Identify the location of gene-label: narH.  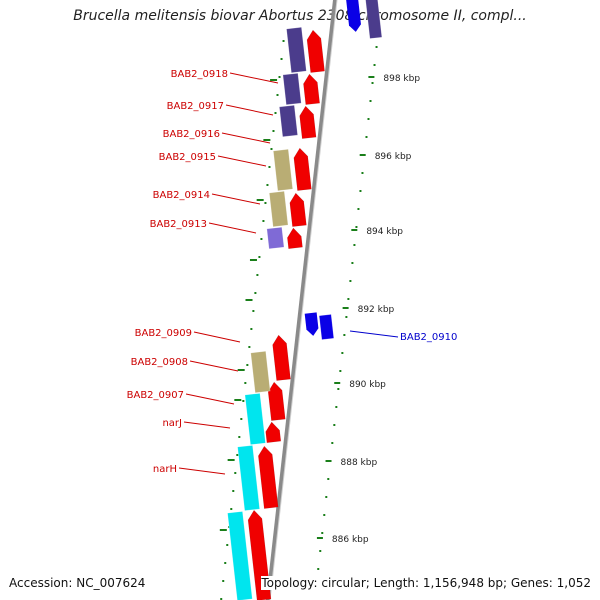
(165, 469).